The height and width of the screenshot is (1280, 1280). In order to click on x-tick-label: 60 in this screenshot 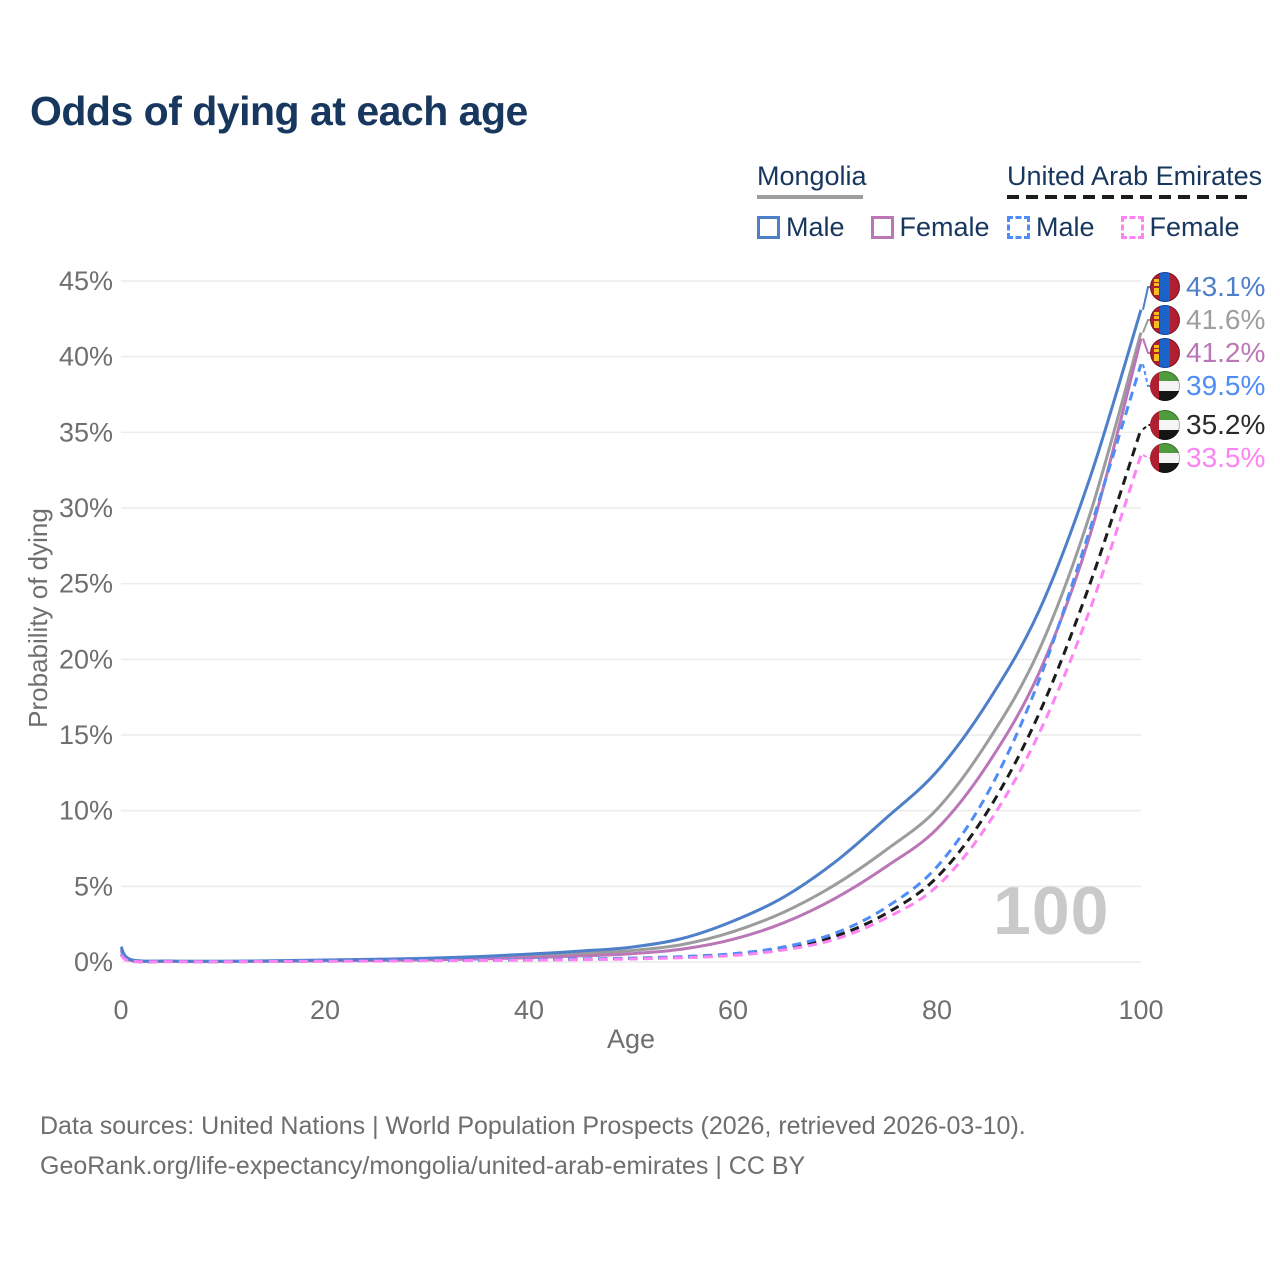, I will do `click(733, 1010)`.